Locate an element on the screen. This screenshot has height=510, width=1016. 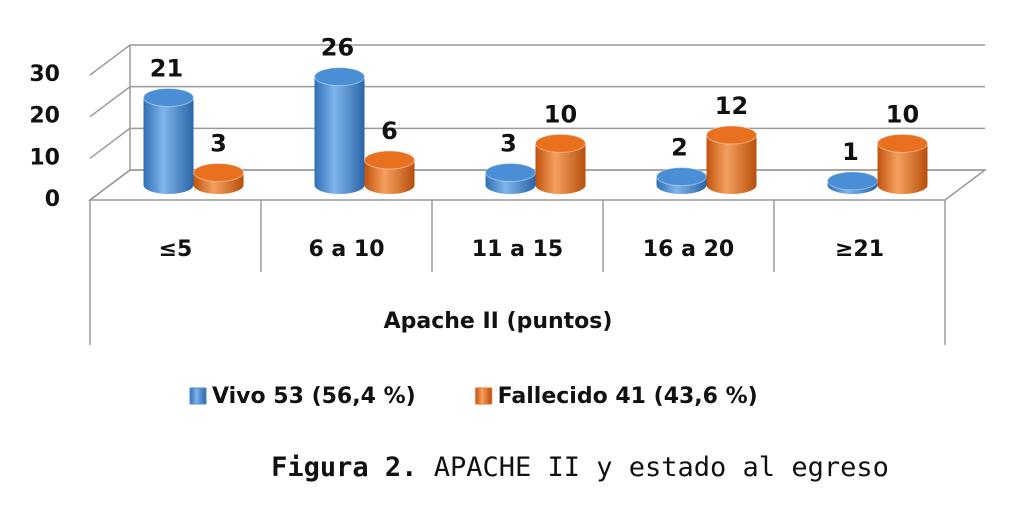
value-label: 21 is located at coordinates (166, 69).